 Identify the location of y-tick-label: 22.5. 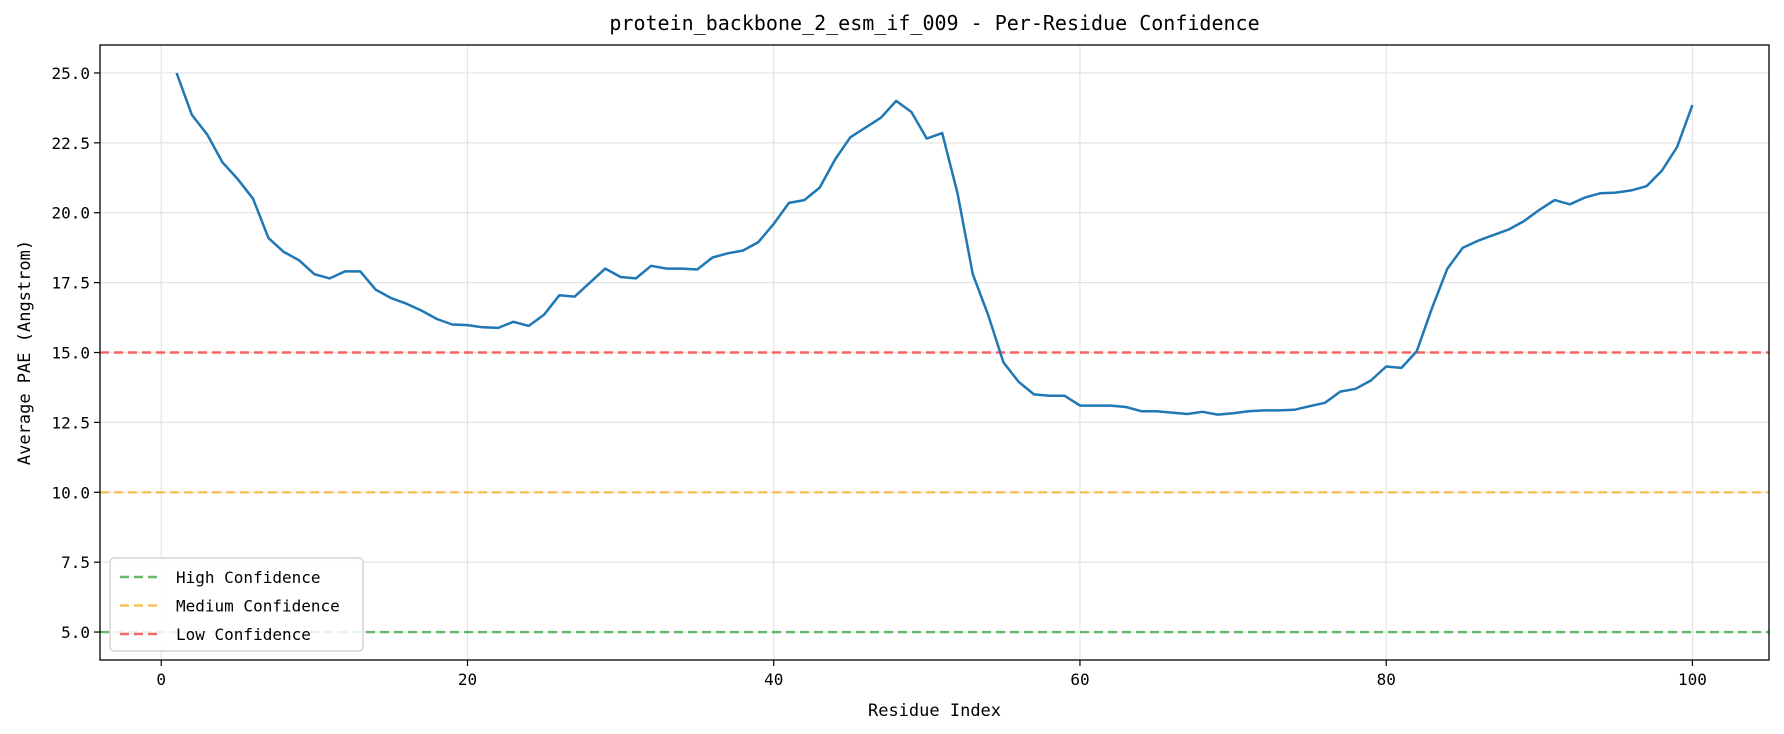
(70, 143).